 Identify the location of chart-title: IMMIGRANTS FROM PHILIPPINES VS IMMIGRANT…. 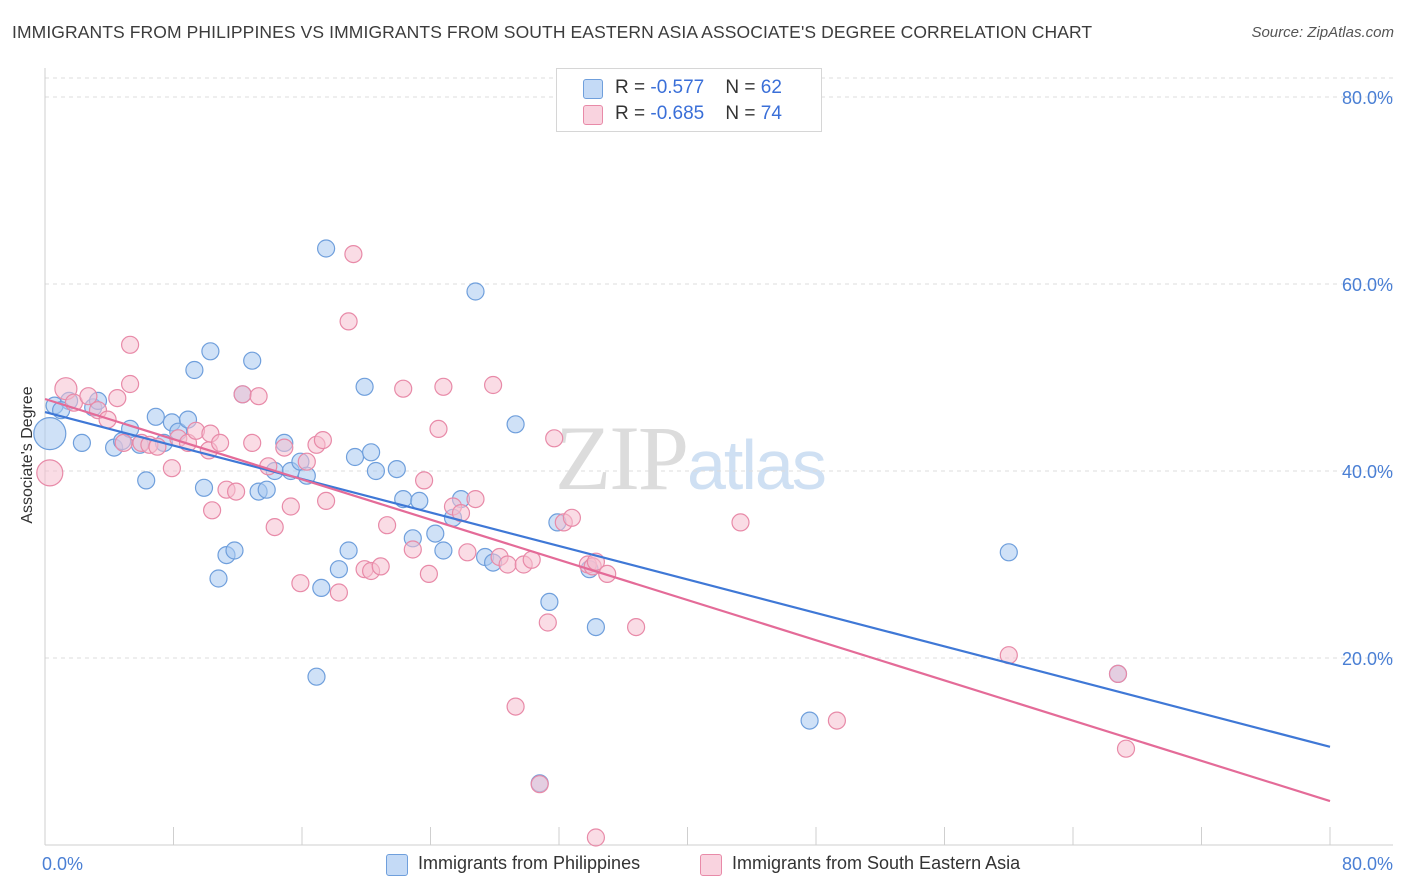
(552, 32).